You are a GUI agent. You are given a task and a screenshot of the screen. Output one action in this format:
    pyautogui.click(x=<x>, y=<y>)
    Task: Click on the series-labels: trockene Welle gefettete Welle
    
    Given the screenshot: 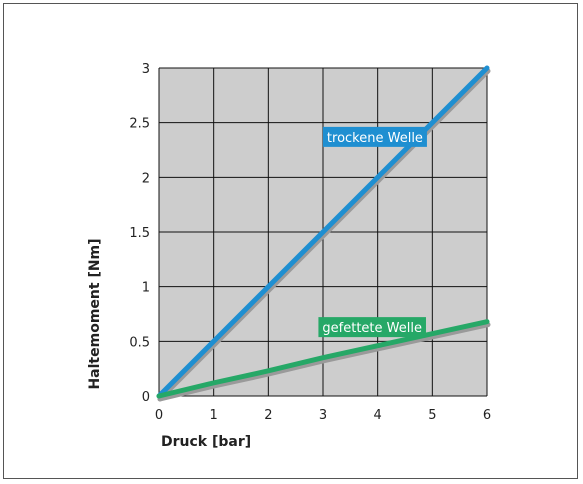 What is the action you would take?
    pyautogui.click(x=372, y=232)
    